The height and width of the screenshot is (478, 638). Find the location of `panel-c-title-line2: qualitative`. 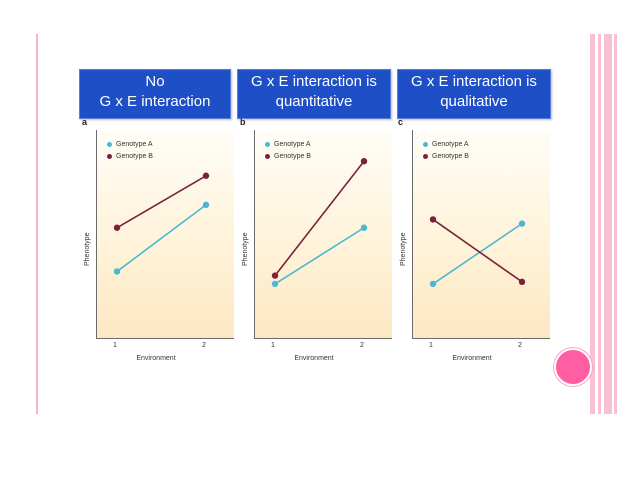

panel-c-title-line2: qualitative is located at coordinates (474, 101).